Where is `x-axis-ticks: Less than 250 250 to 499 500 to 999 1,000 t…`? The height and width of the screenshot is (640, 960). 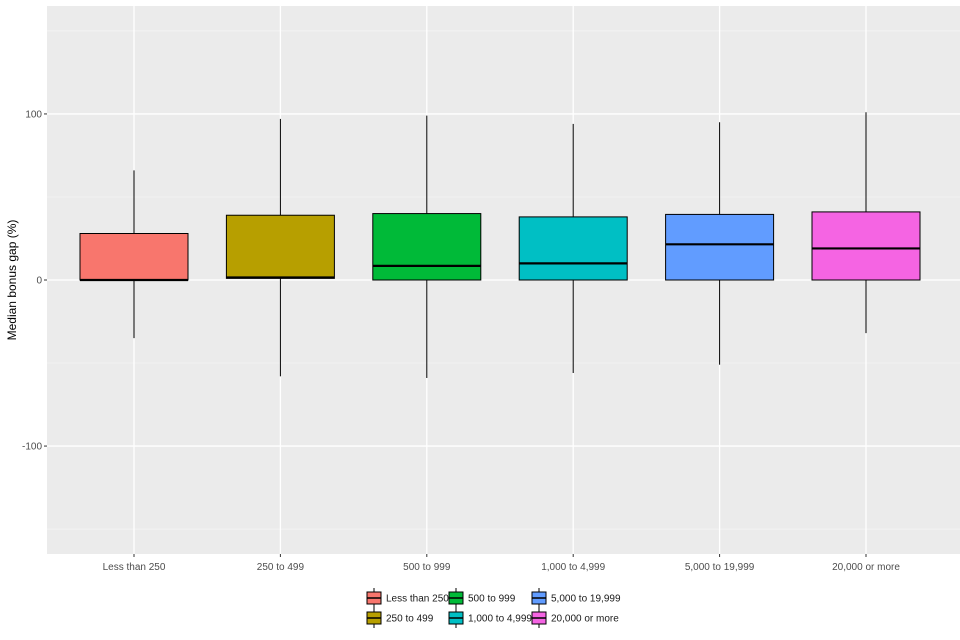
x-axis-ticks: Less than 250 250 to 499 500 to 999 1,000 t… is located at coordinates (501, 563).